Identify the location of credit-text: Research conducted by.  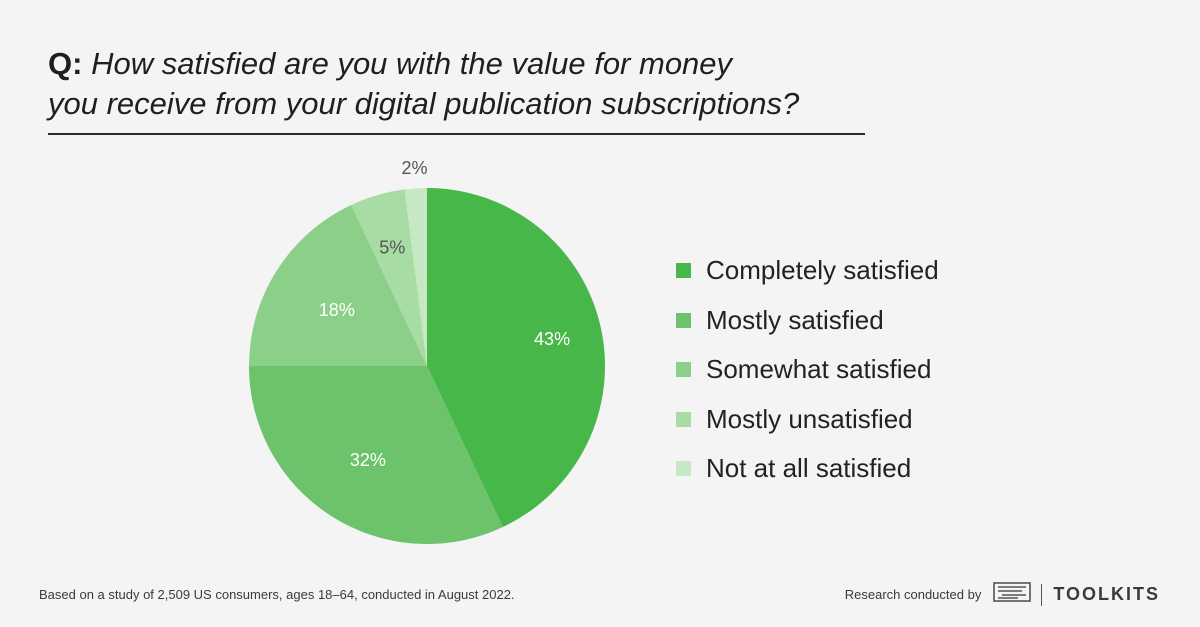
(913, 594).